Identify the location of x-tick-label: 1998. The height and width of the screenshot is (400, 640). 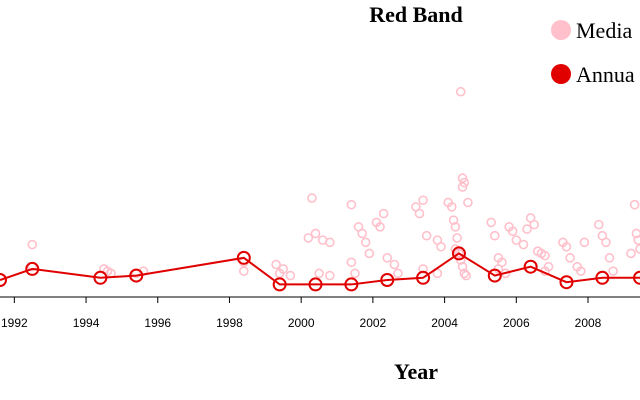
(229, 323).